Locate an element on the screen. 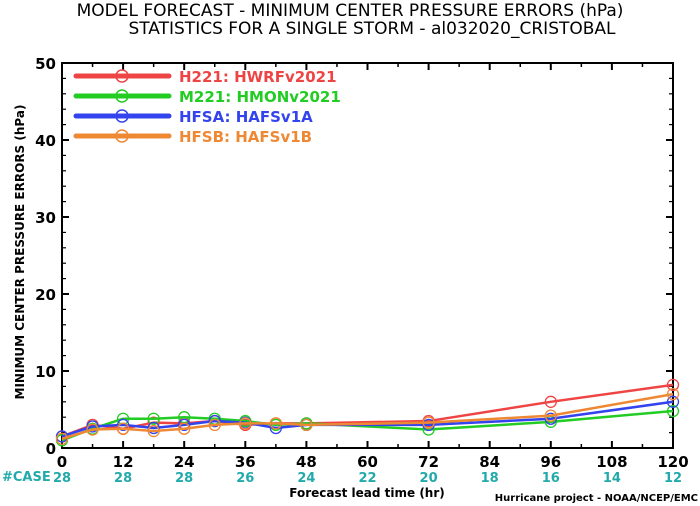 The width and height of the screenshot is (700, 506). y-axis-label: MINIMUM CENTER PRESSURE ERRORS (hPa) is located at coordinates (20, 252).